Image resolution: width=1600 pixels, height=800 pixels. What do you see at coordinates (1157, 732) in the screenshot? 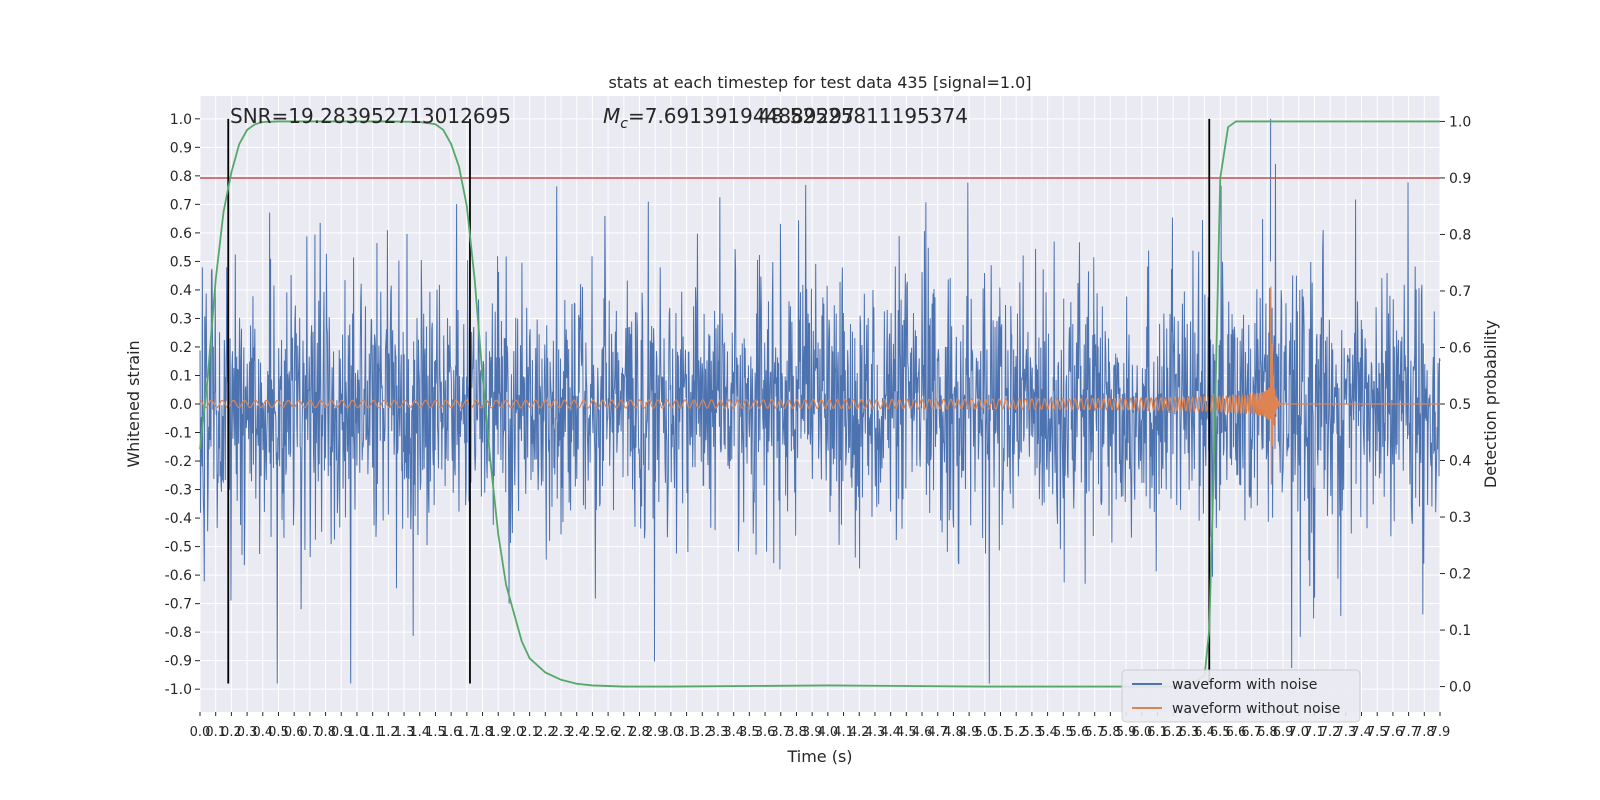
I see `x-tick-label: 6.1` at bounding box center [1157, 732].